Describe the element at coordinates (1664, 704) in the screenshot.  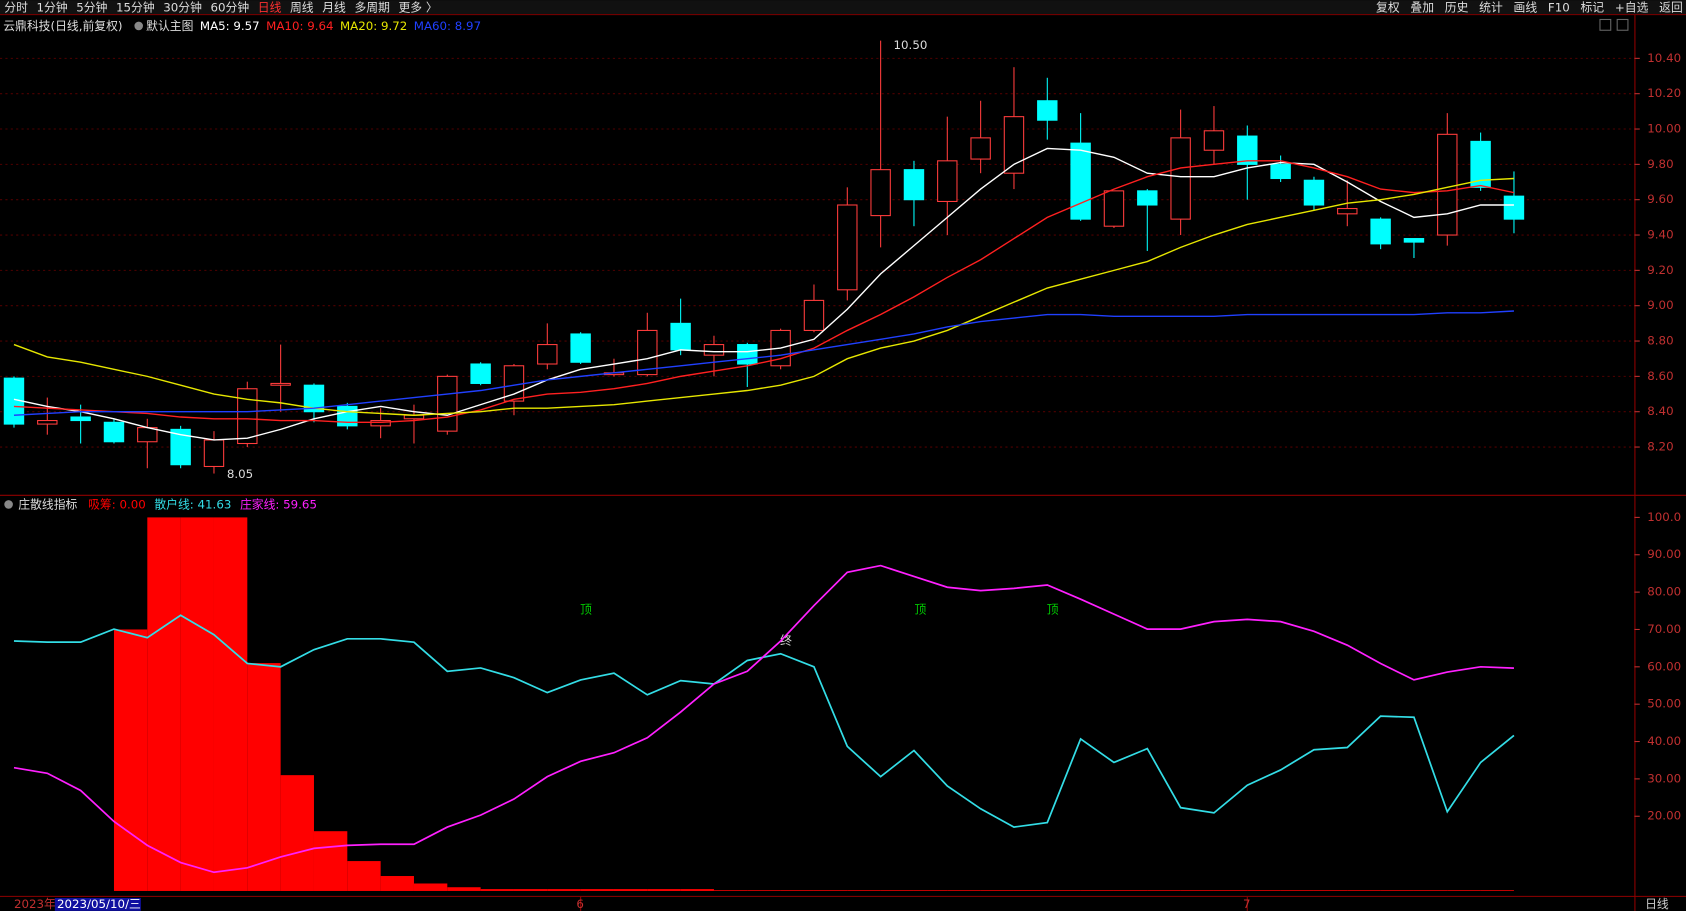
I see `y-tick-label: 50.00` at that location.